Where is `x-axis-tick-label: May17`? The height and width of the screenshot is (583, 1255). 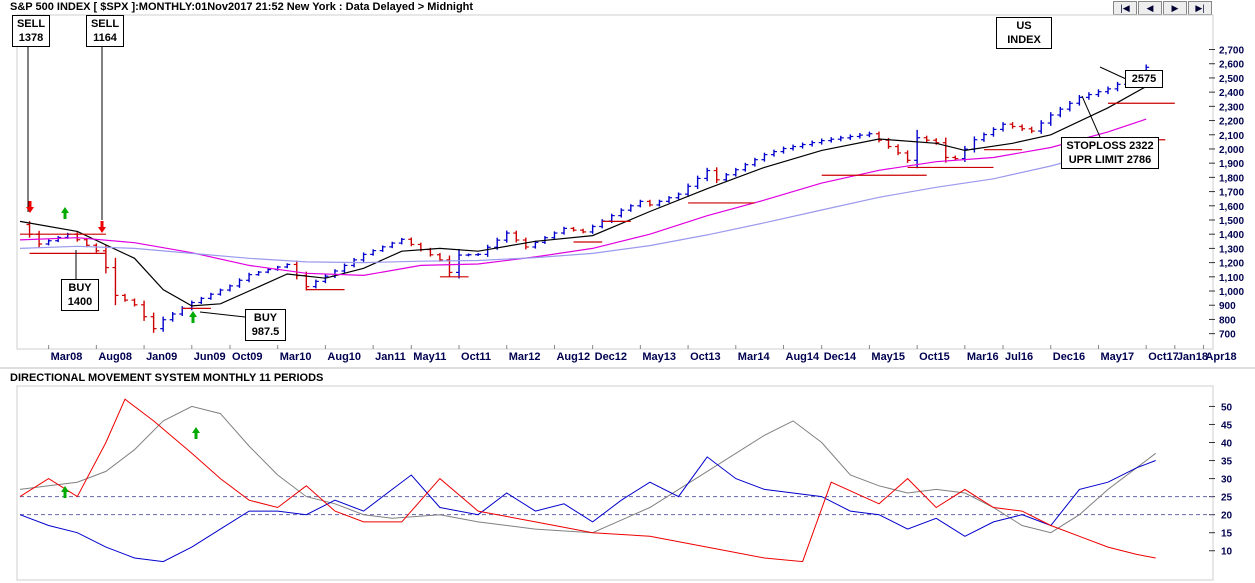
x-axis-tick-label: May17 is located at coordinates (1117, 357).